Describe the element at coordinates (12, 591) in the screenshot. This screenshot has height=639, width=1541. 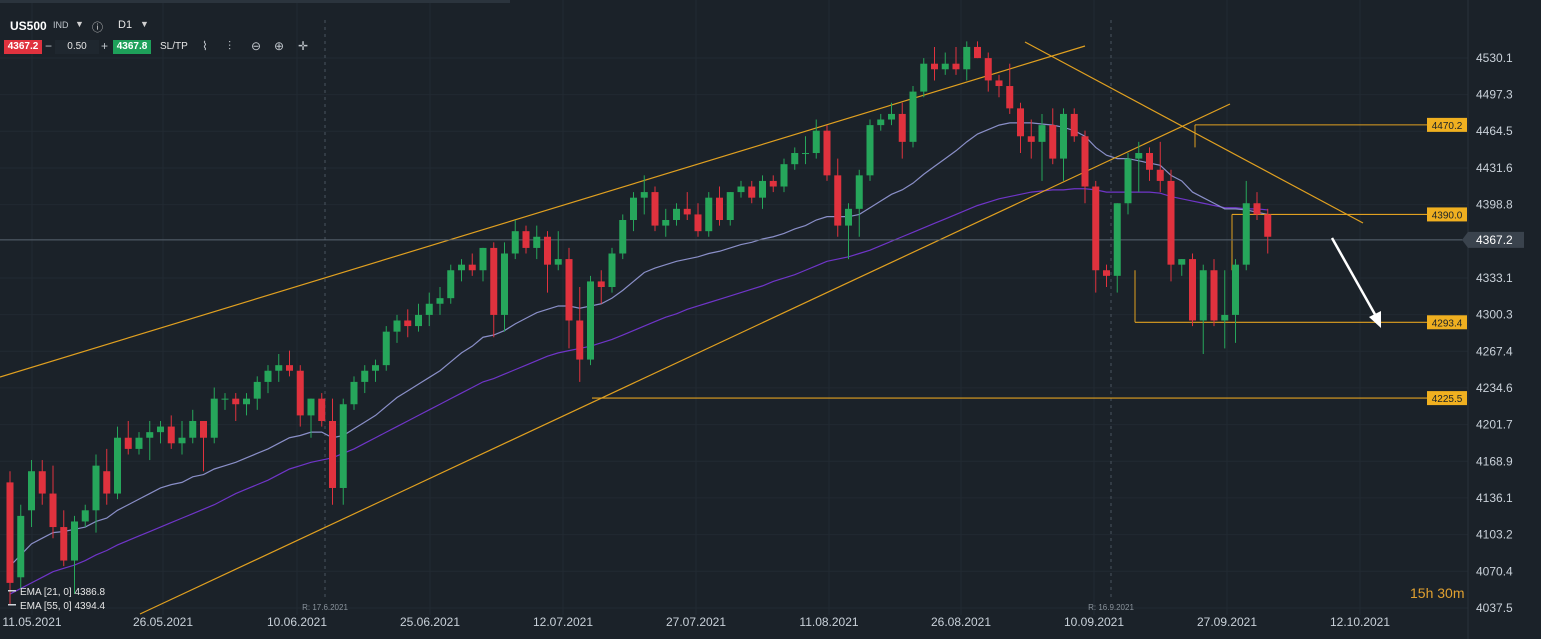
I see `ema21-swatch` at that location.